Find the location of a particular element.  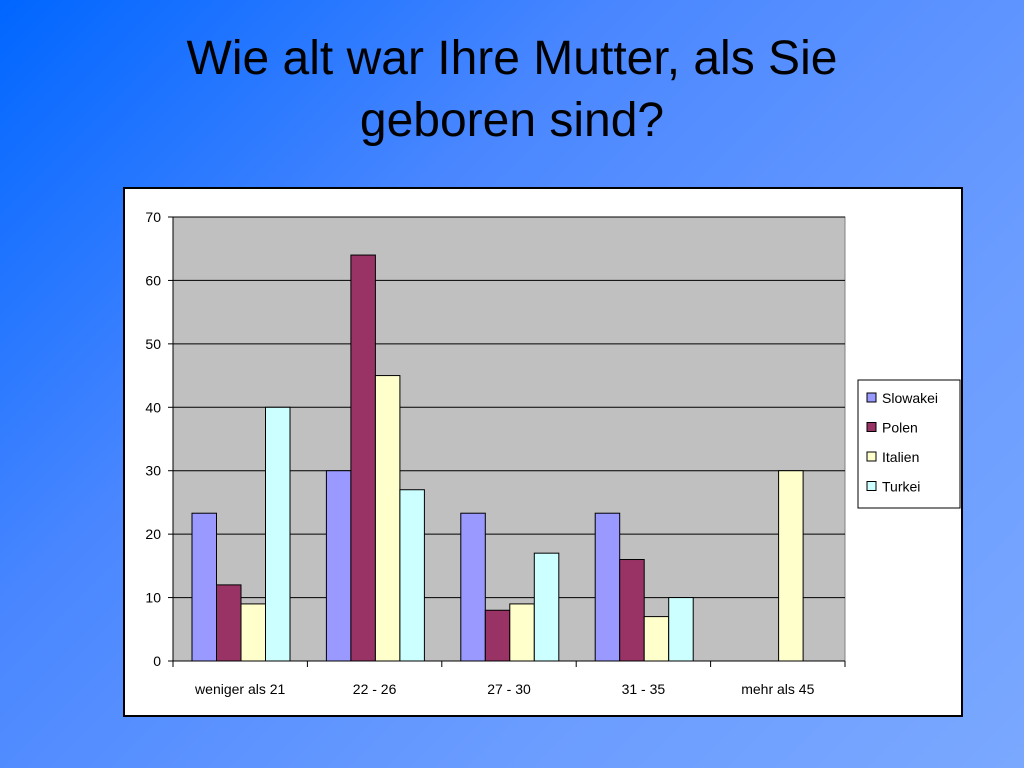

y-tick-label: 40 is located at coordinates (153, 407).